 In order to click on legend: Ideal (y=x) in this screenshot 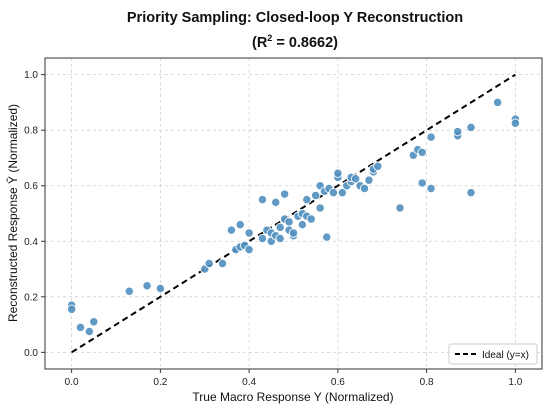, I will do `click(493, 354)`.